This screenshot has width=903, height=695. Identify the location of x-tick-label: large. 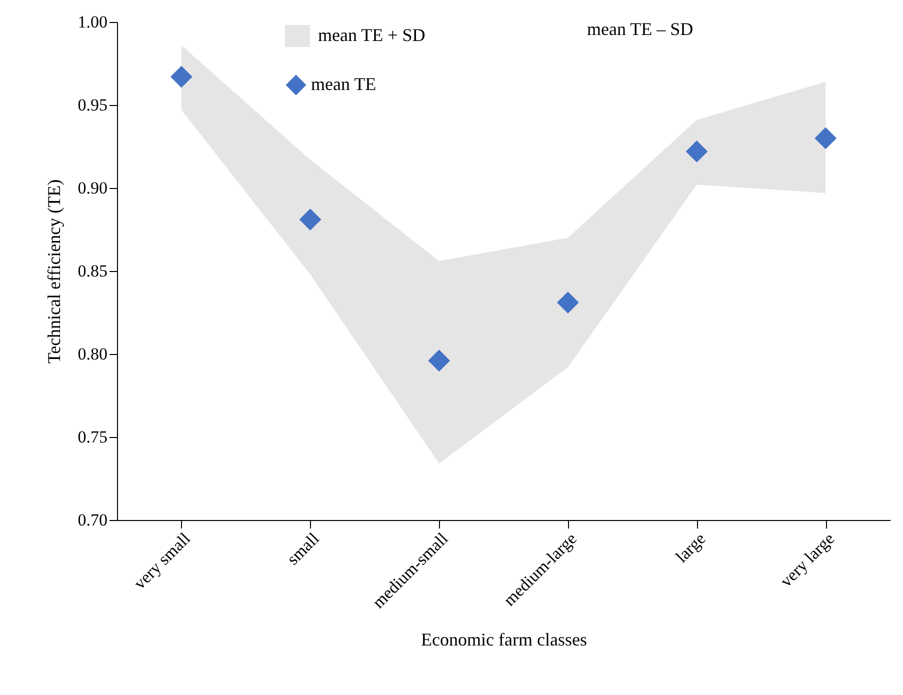
(691, 547).